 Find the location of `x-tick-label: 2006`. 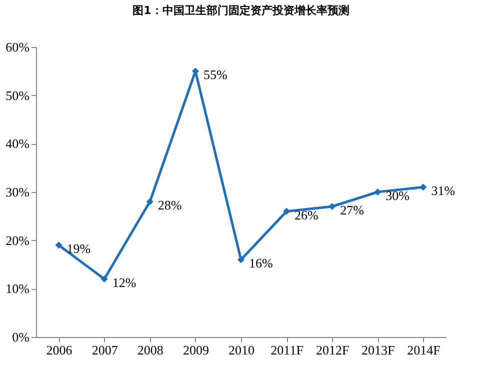

x-tick-label: 2006 is located at coordinates (59, 350).